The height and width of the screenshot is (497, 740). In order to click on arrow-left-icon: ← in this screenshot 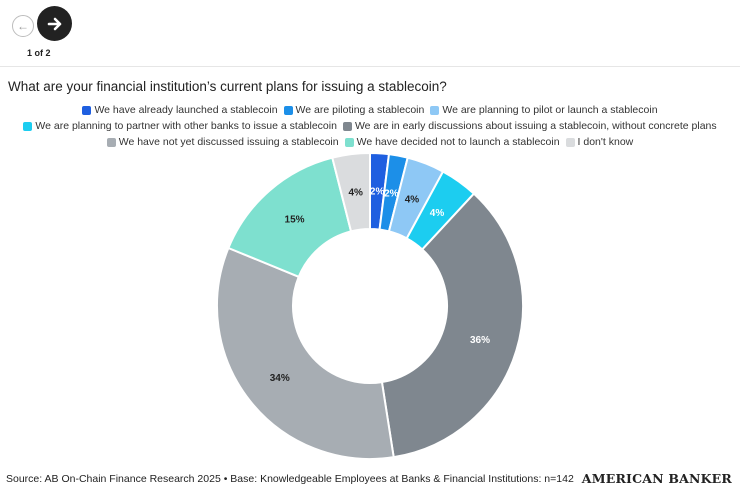, I will do `click(23, 26)`.